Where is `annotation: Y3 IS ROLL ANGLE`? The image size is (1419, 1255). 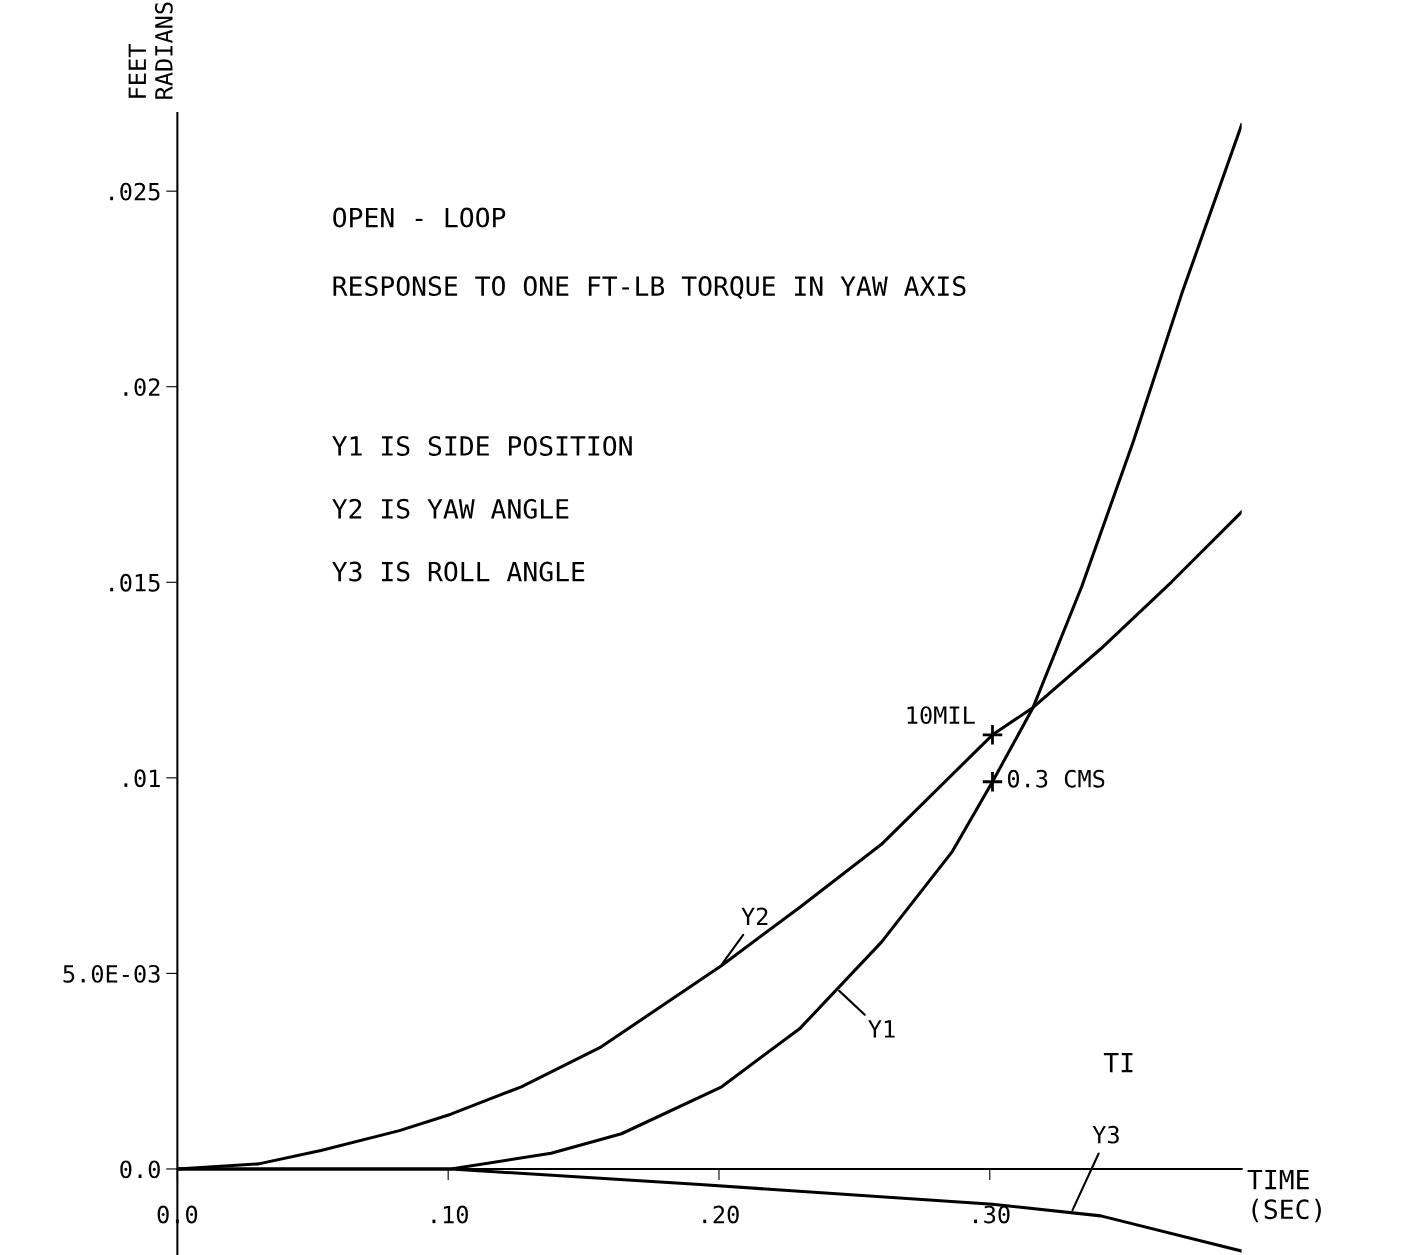
annotation: Y3 IS ROLL ANGLE is located at coordinates (458, 571).